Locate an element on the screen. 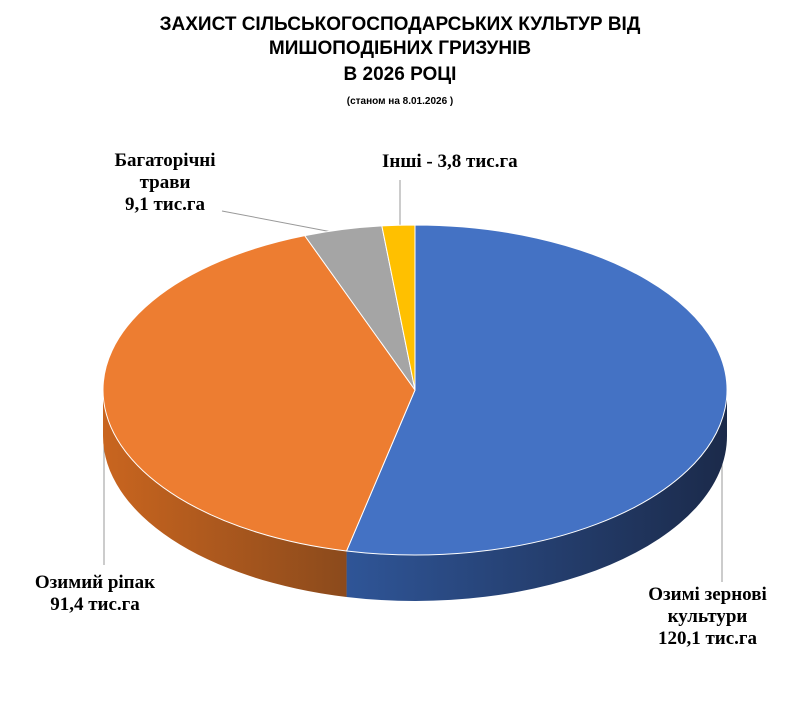 This screenshot has height=706, width=800. data-label: Озимий ріпак 91,4 тис.га is located at coordinates (95, 594).